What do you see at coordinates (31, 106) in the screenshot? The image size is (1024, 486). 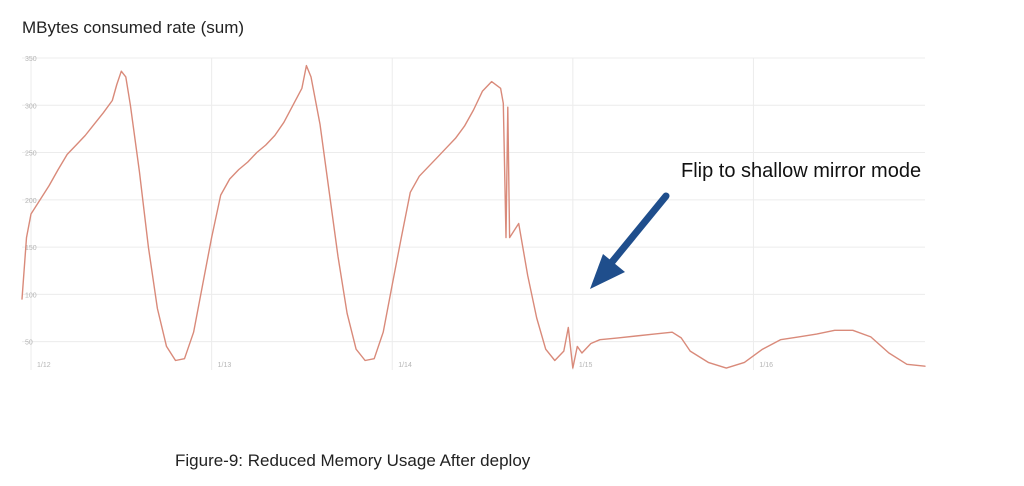 I see `y-tick-label: 300` at bounding box center [31, 106].